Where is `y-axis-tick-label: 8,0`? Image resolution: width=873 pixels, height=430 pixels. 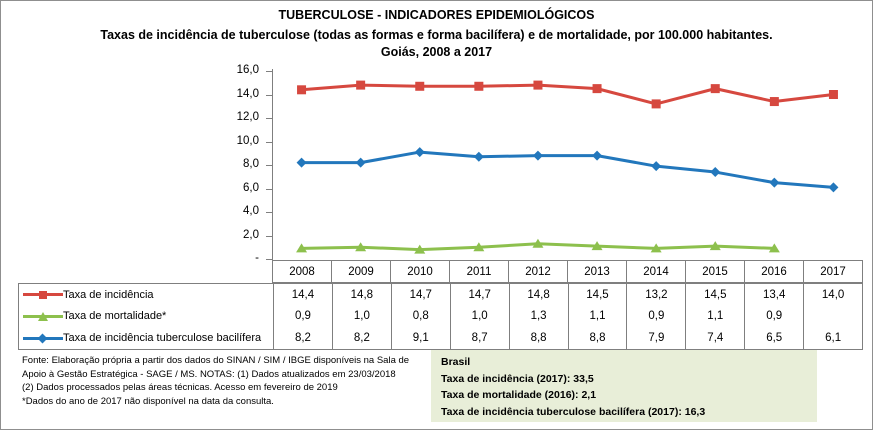
y-axis-tick-label: 8,0 is located at coordinates (251, 164).